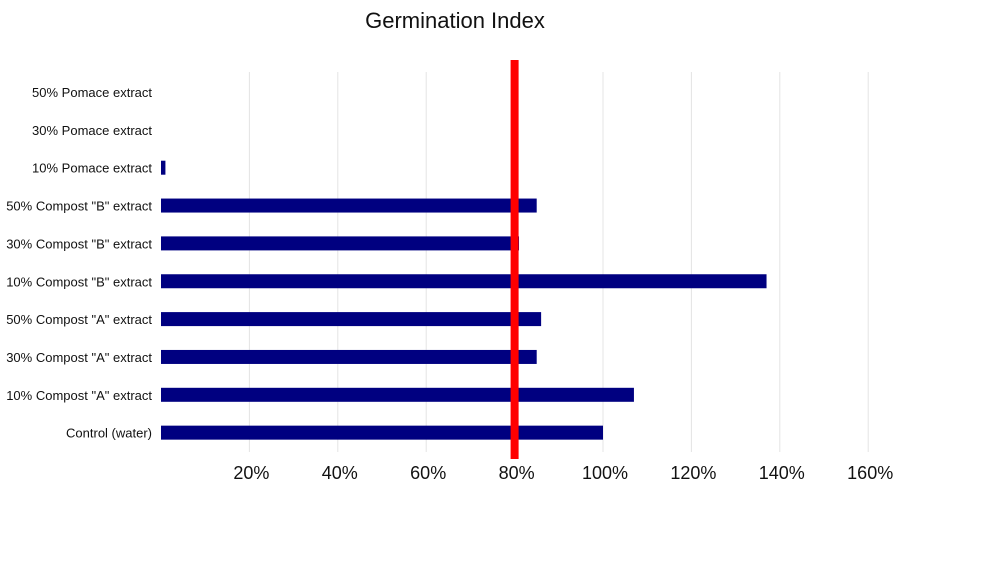  What do you see at coordinates (782, 473) in the screenshot?
I see `x-tick-label: 140%` at bounding box center [782, 473].